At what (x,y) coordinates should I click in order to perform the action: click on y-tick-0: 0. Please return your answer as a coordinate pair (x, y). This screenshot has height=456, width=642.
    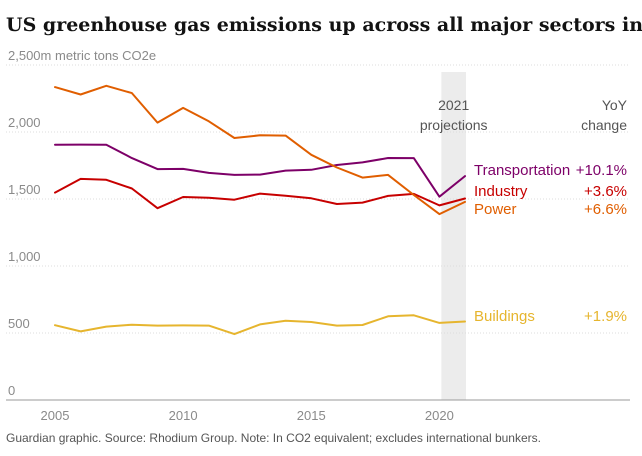
    Looking at the image, I should click on (11, 390).